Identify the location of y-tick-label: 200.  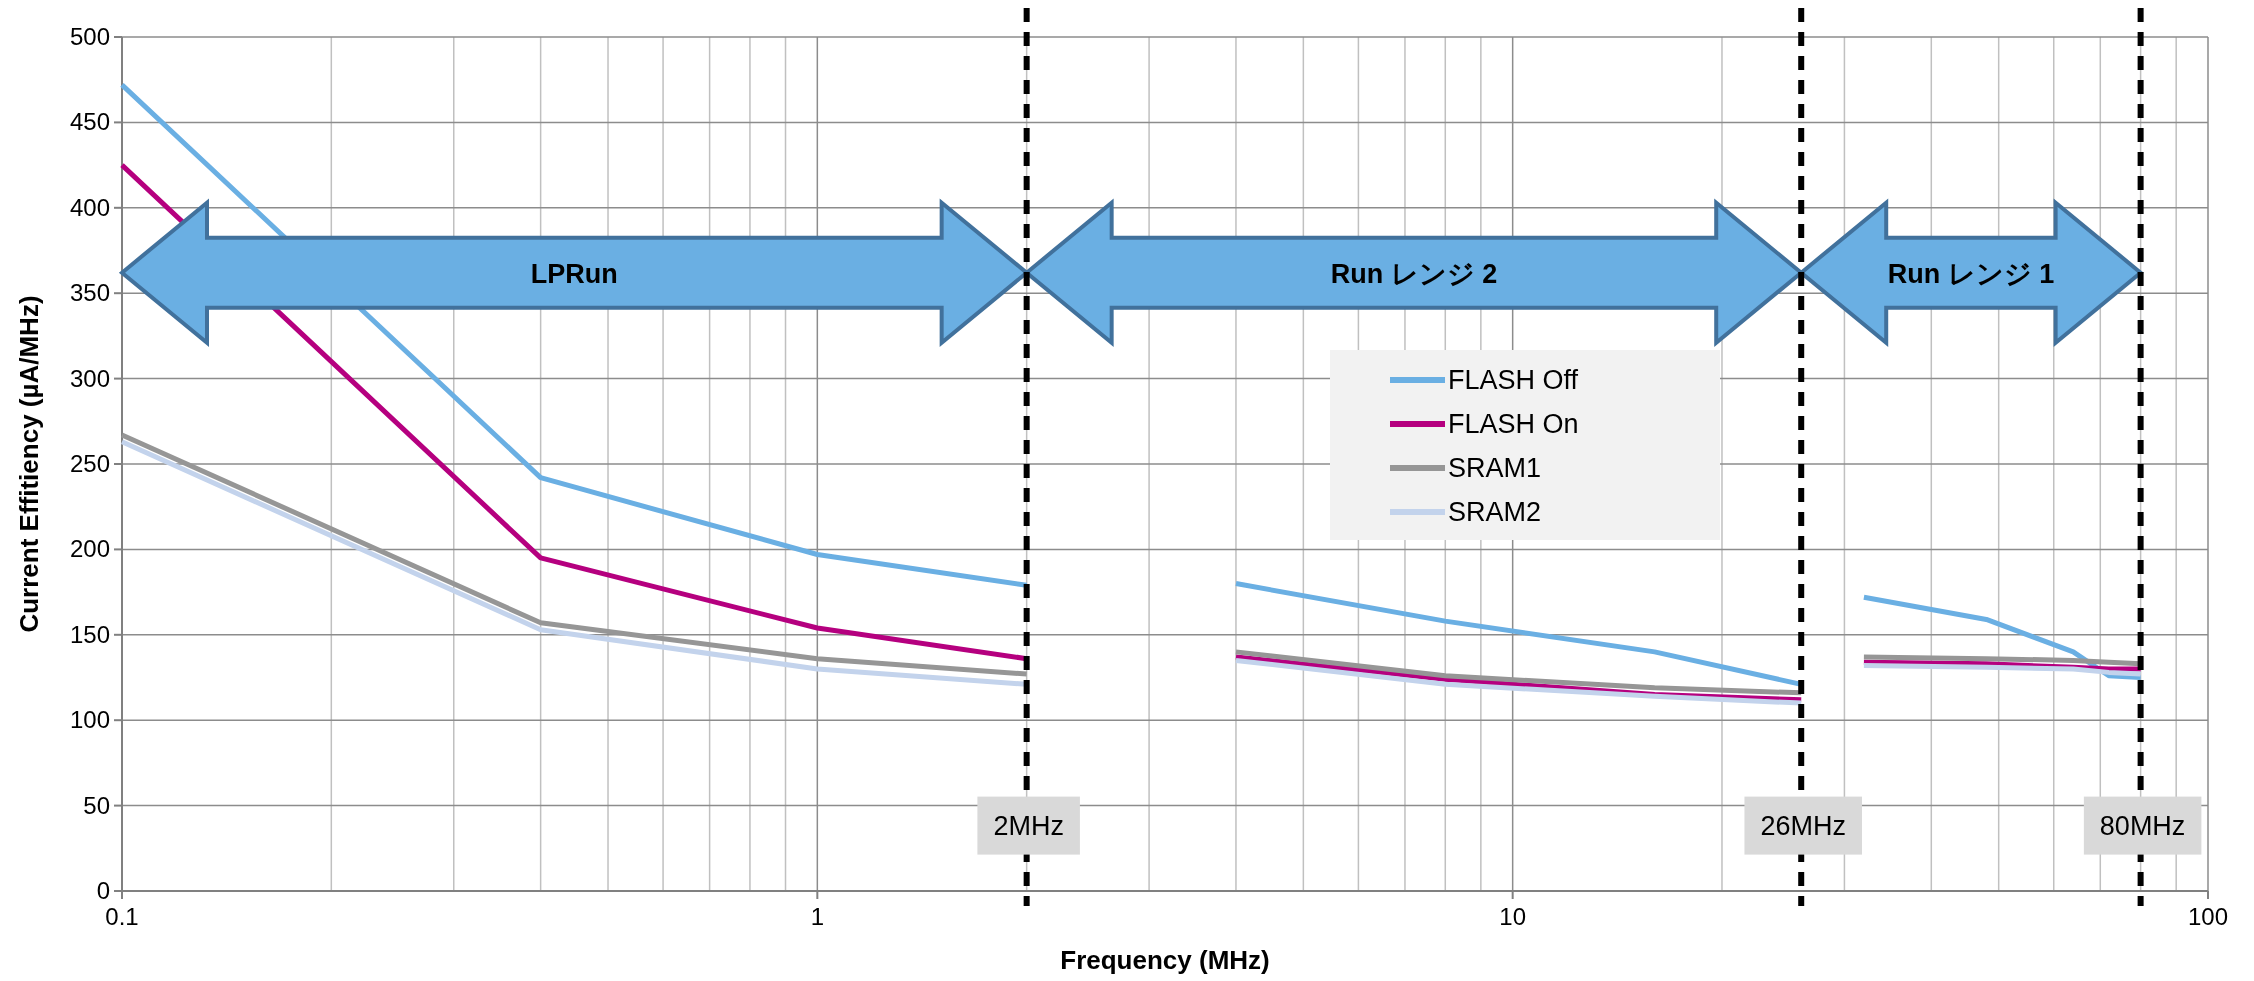
(89, 549).